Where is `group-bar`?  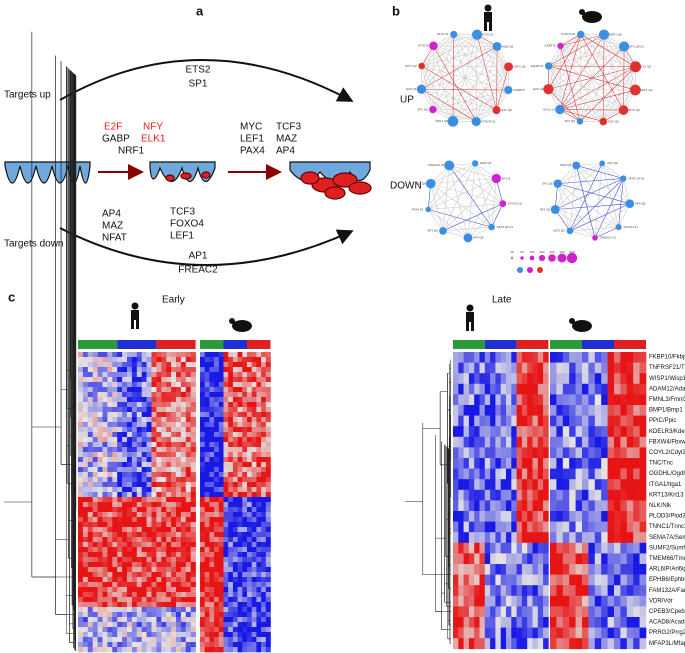
group-bar is located at coordinates (566, 344).